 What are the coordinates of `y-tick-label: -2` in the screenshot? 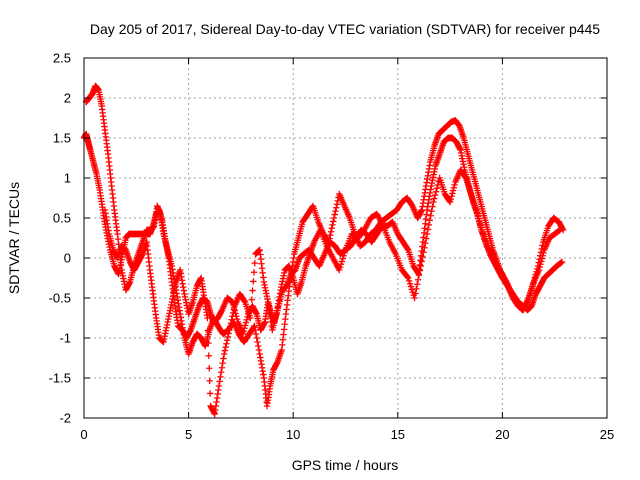 It's located at (65, 418).